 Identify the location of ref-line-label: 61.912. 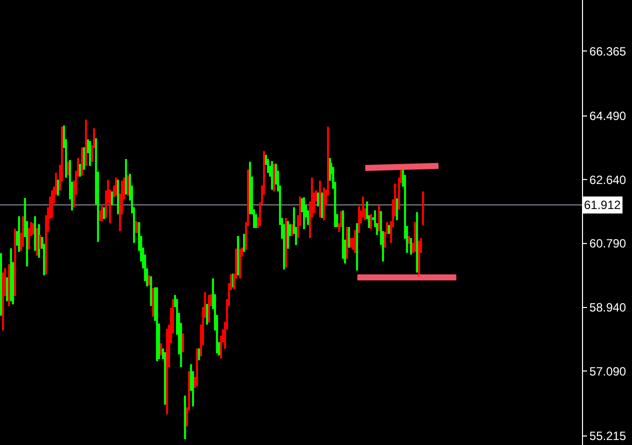
(603, 205).